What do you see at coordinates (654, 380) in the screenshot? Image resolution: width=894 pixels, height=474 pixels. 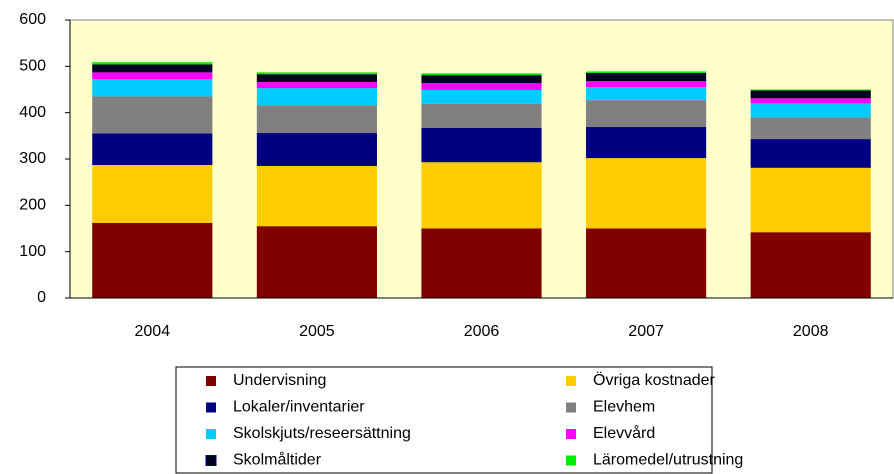 I see `legend-label: Övriga kostnader` at bounding box center [654, 380].